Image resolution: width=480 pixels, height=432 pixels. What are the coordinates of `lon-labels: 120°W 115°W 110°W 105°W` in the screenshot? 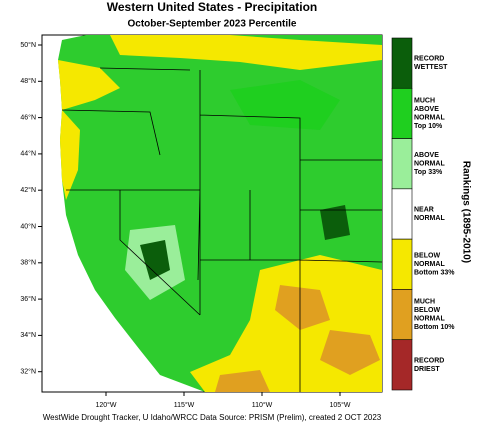 It's located at (223, 400).